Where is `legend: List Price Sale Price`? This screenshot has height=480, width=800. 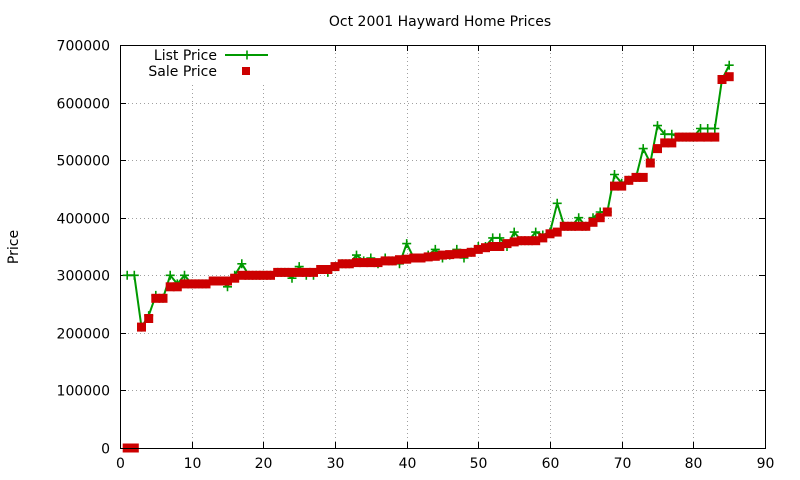
legend: List Price Sale Price is located at coordinates (202, 64).